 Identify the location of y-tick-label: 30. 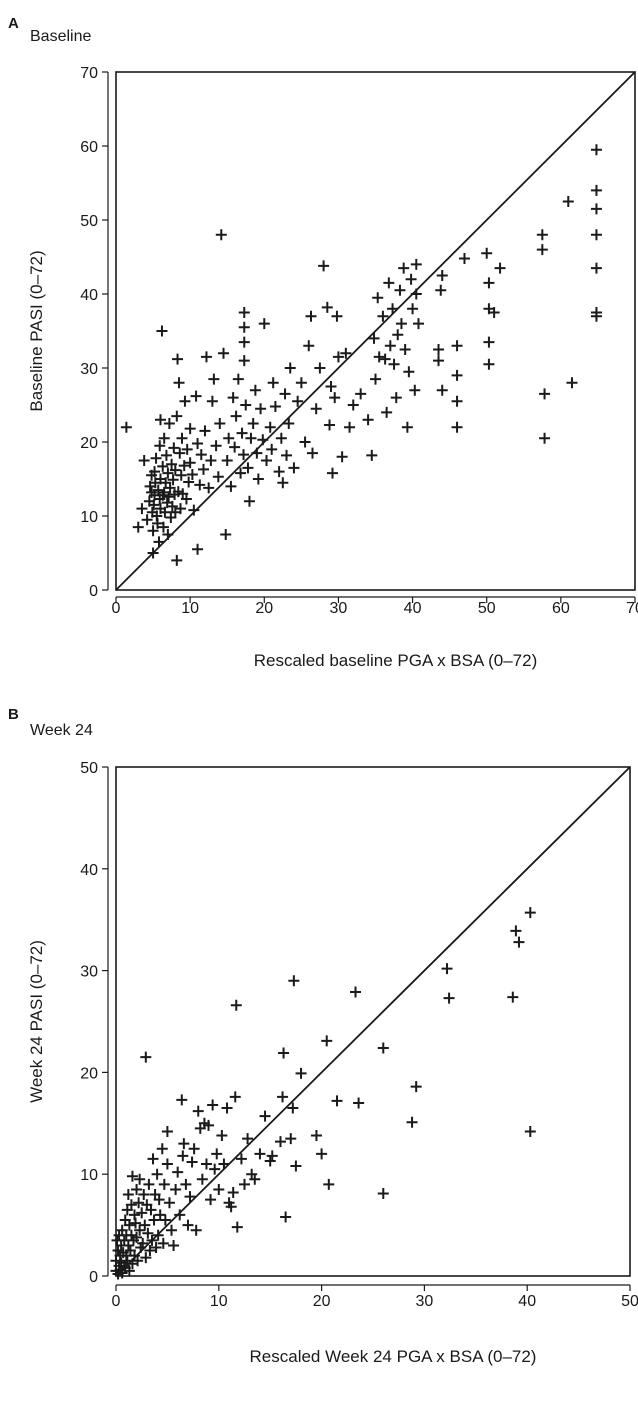
(89, 972).